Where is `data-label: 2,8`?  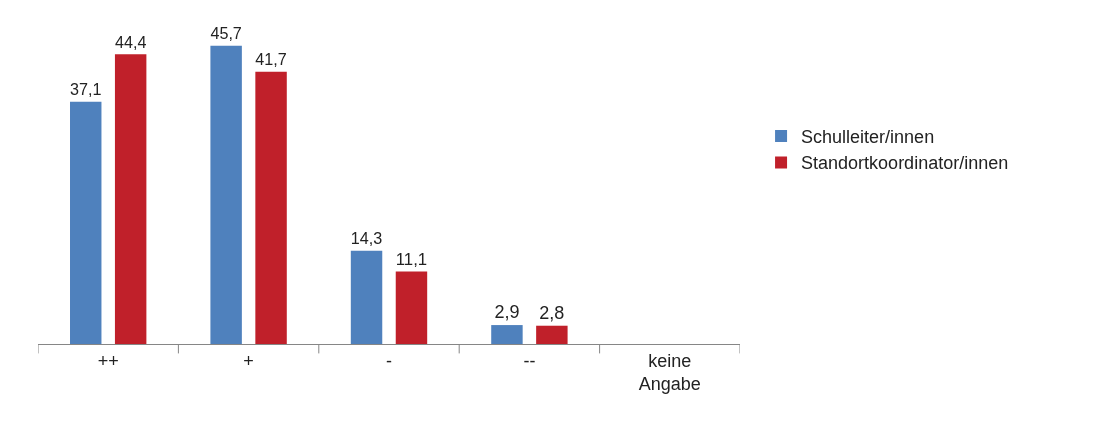
data-label: 2,8 is located at coordinates (552, 312).